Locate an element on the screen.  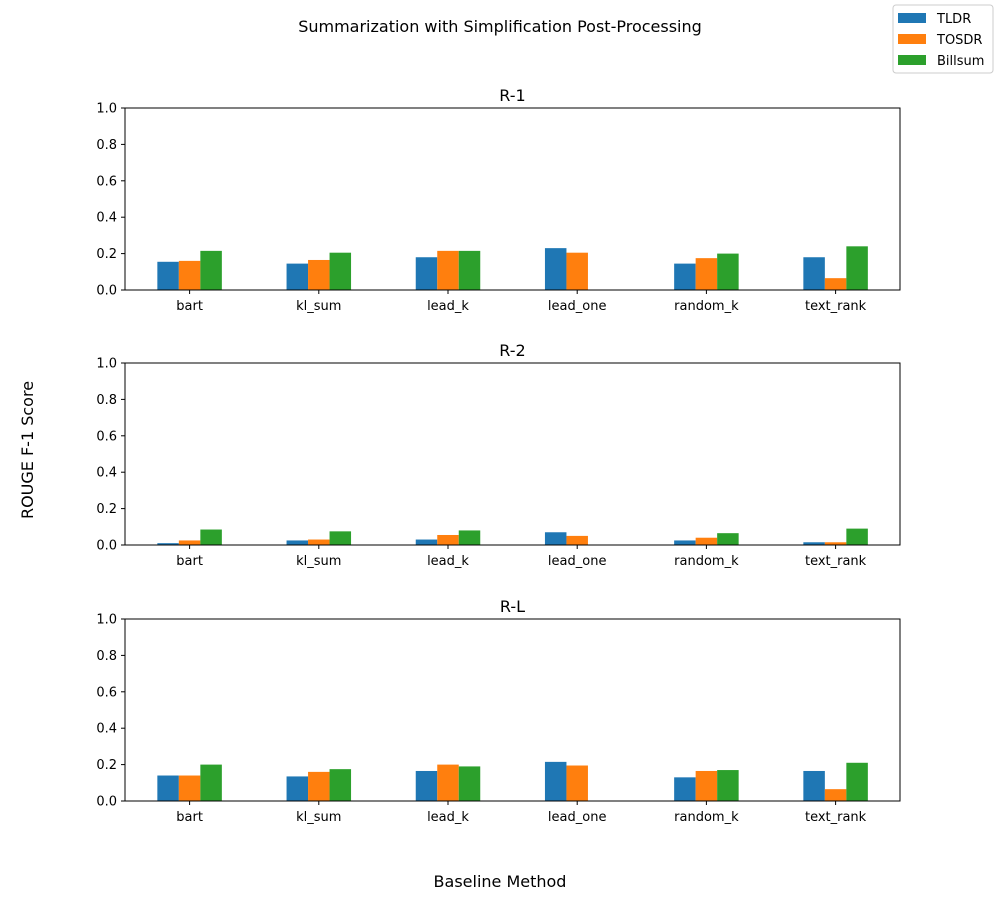
panel-r-1-bar-tosdr-text_rank is located at coordinates (835, 284).